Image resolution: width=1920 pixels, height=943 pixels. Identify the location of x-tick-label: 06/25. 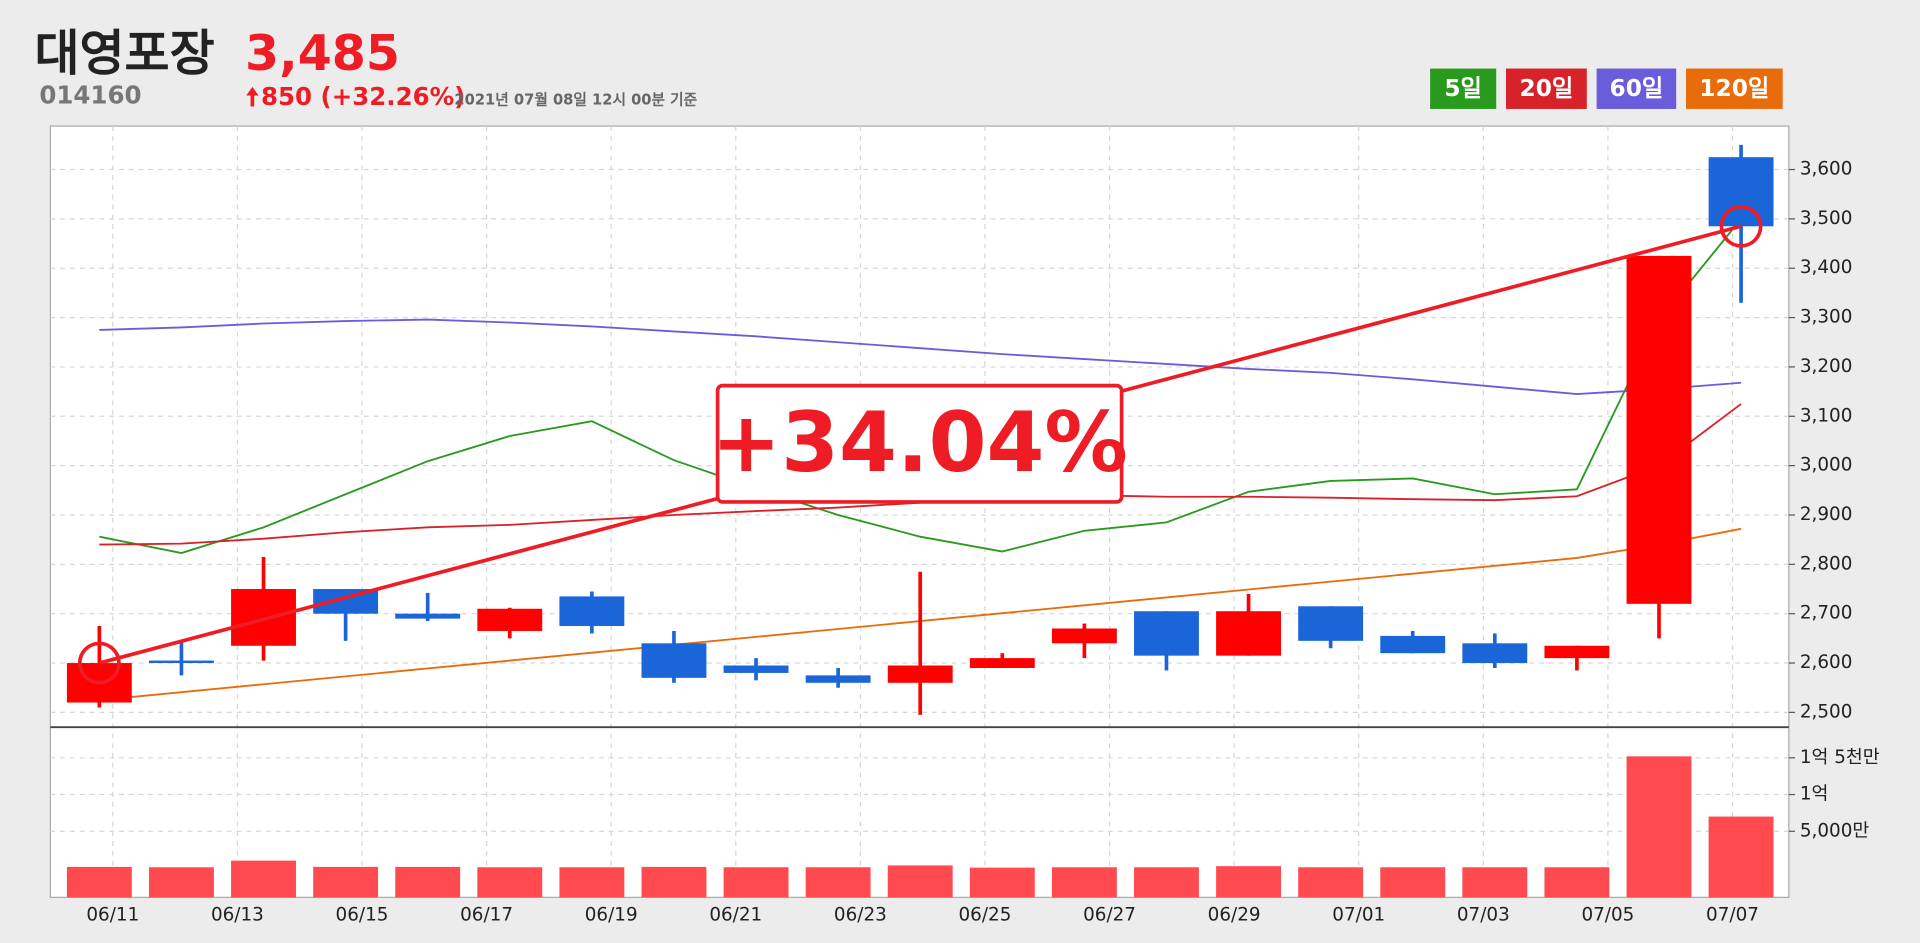
(984, 915).